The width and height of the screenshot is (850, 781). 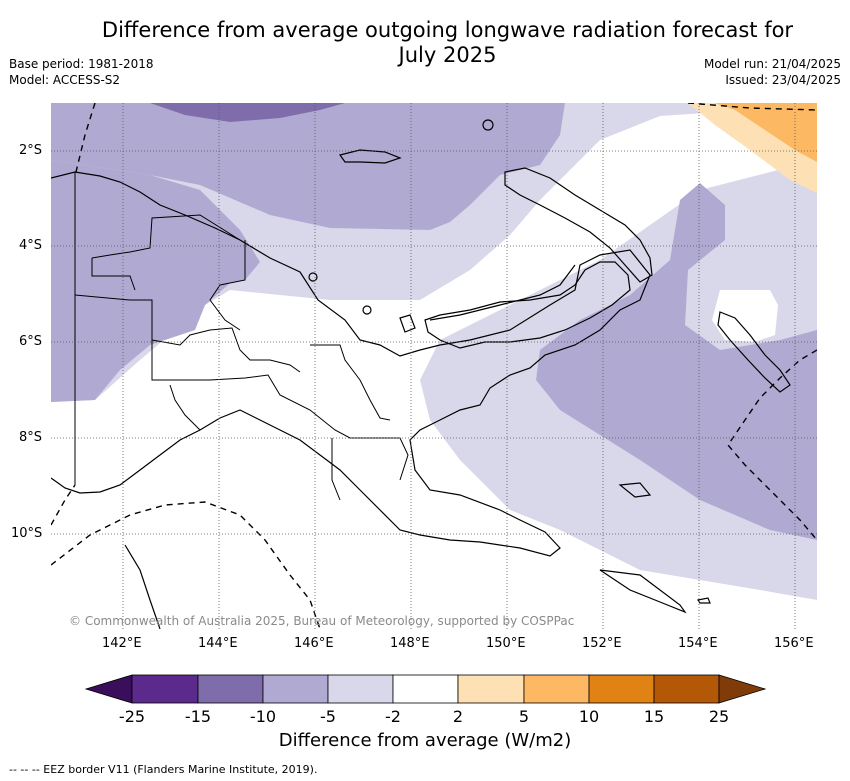 I want to click on lon-label: 144°E, so click(x=218, y=643).